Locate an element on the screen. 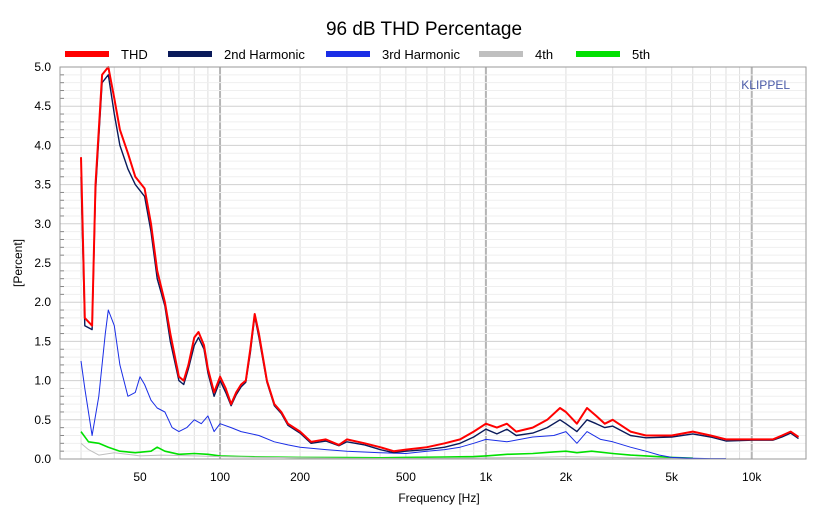 The width and height of the screenshot is (828, 519). y-tick-labels: 0.0 0.5 1.0 1.5 2.0 2.5 3.0 3.5 4.0 4.5 5.0 is located at coordinates (42, 263).